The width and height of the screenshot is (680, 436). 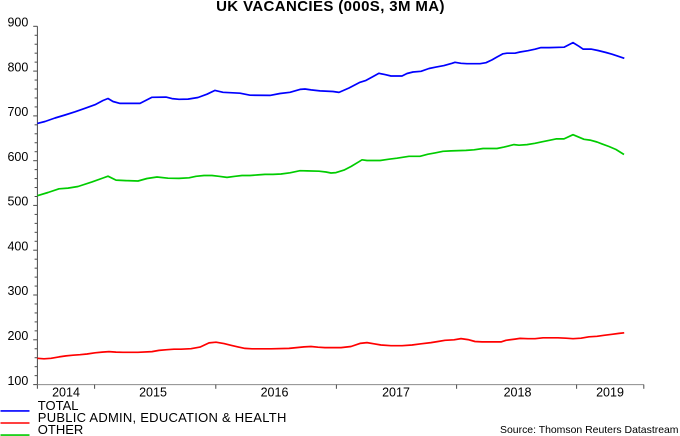 I want to click on svg-text: 900, so click(x=17, y=23).